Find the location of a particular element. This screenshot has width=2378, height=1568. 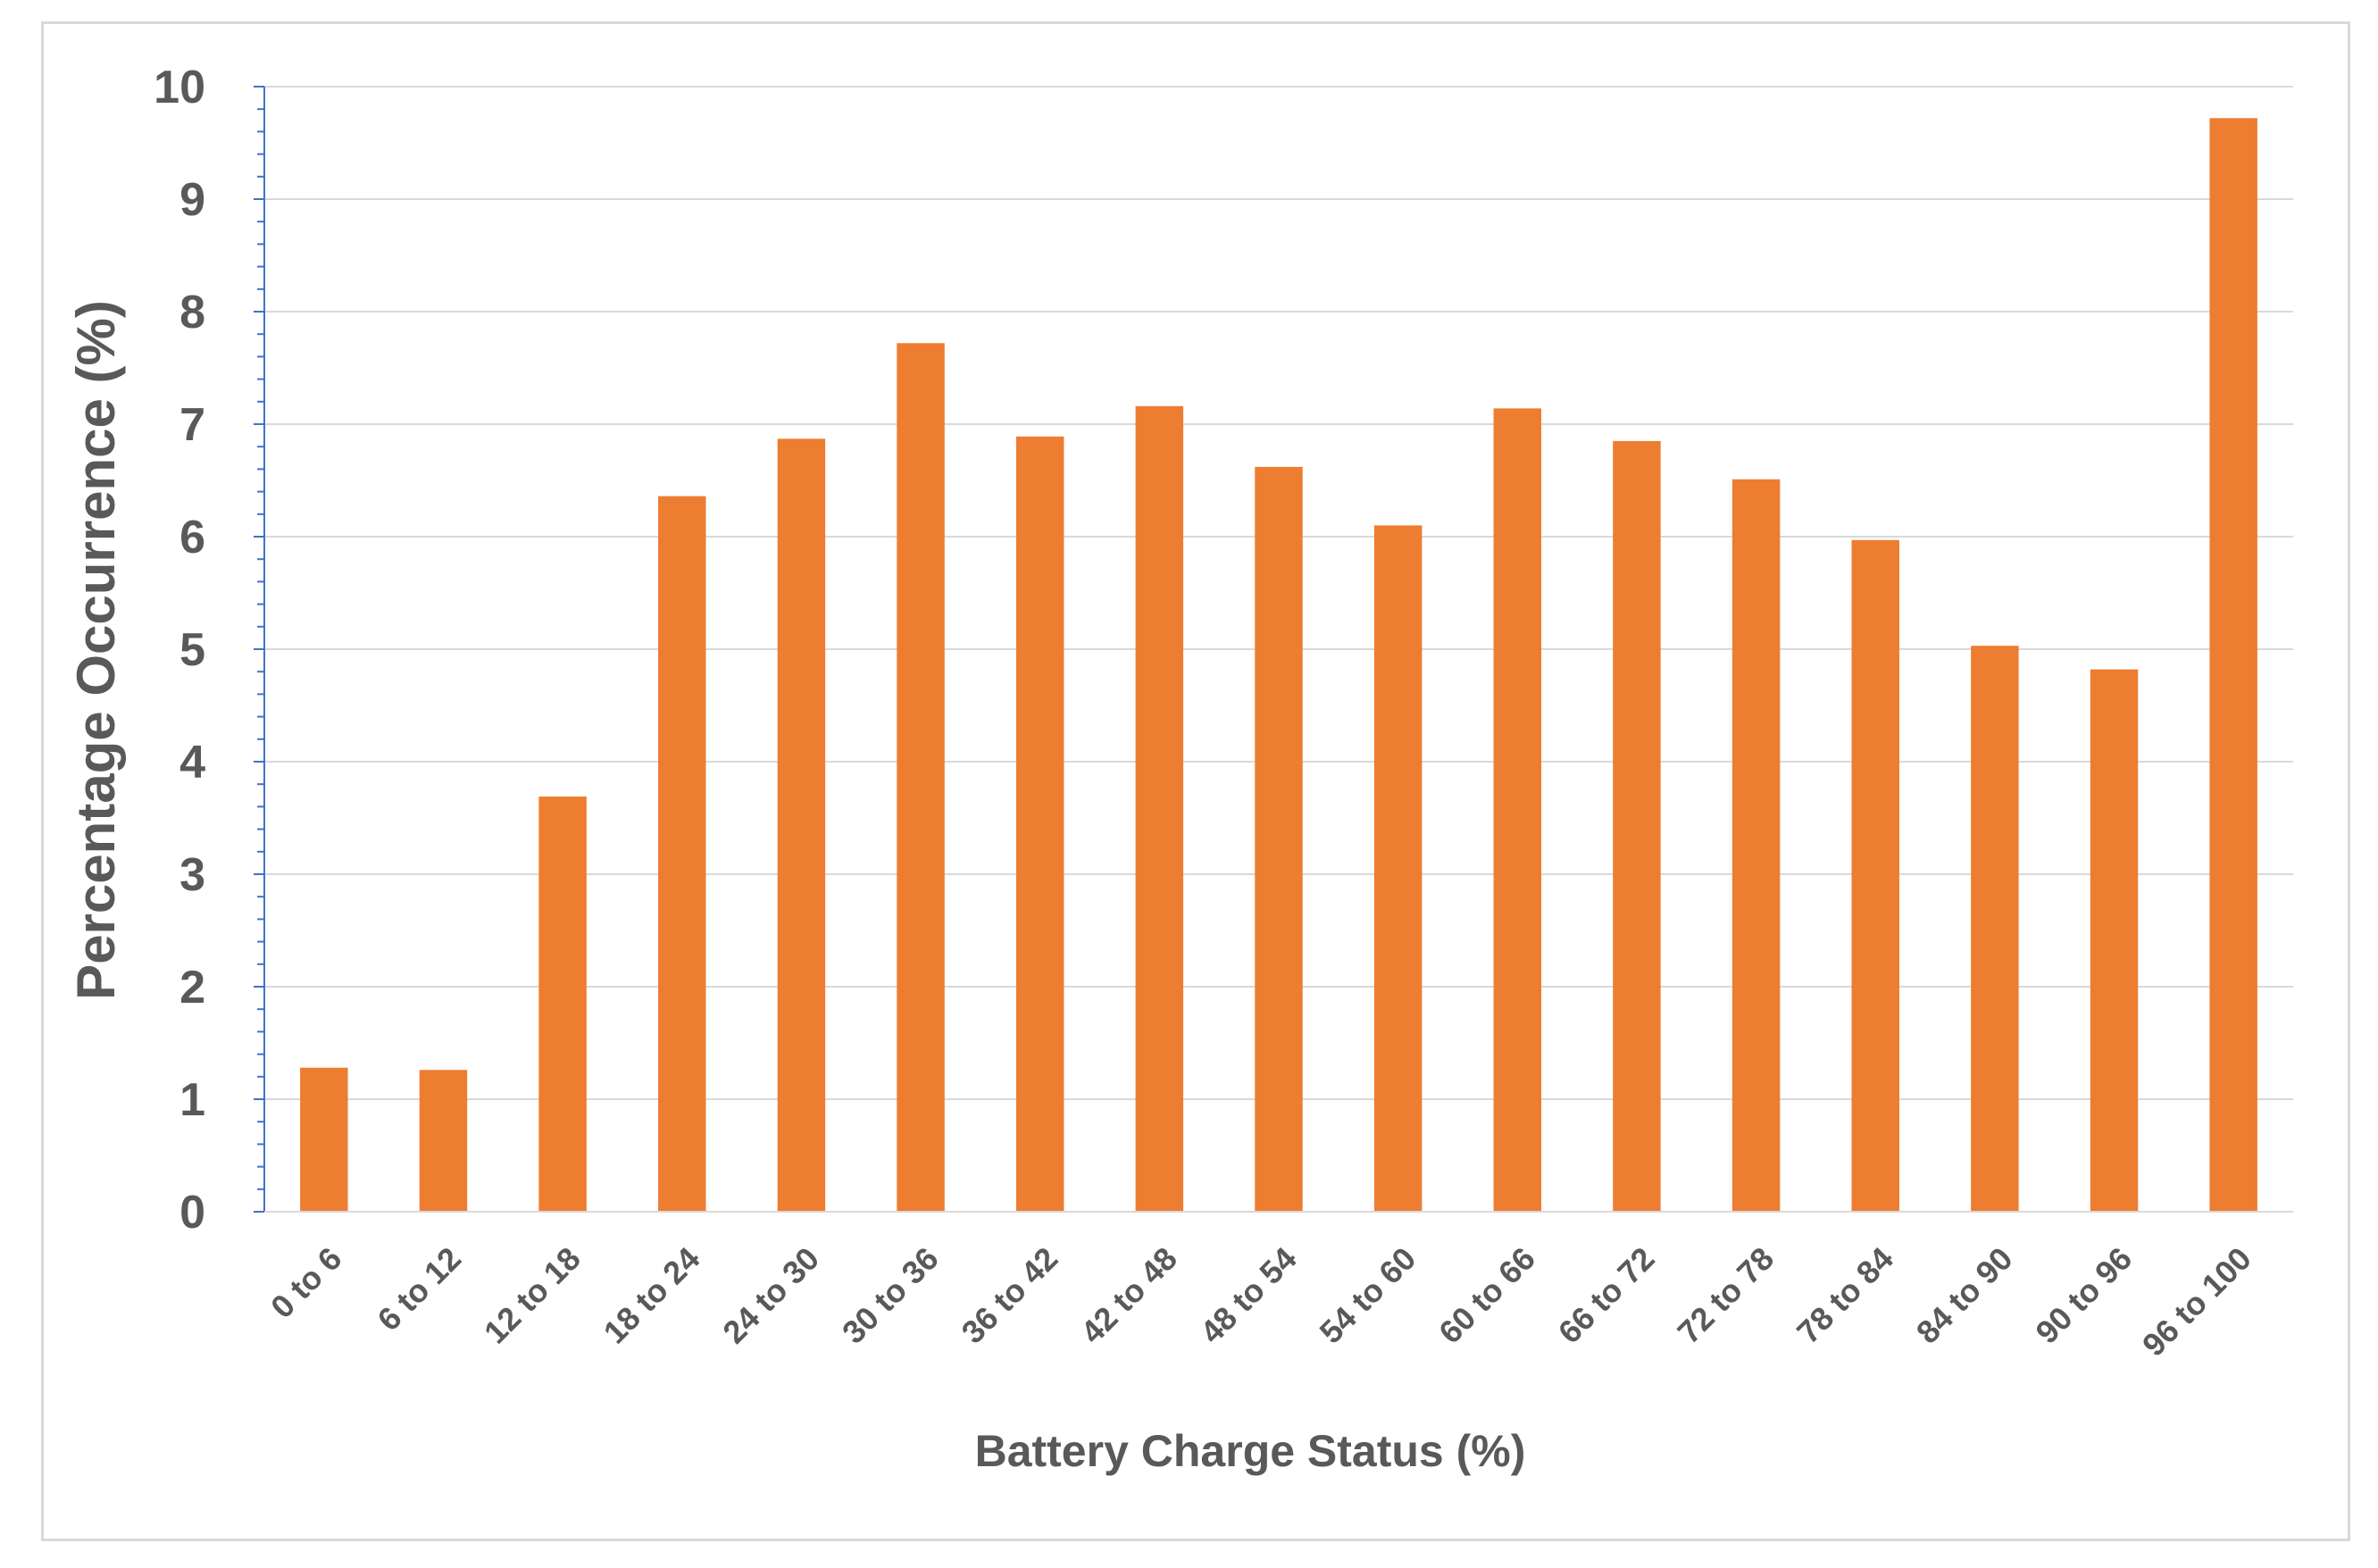

y-tick-label: 0 is located at coordinates (192, 1213).